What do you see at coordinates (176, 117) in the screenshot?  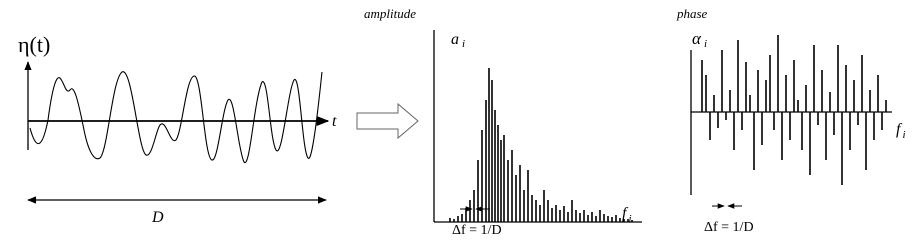 I see `wave` at bounding box center [176, 117].